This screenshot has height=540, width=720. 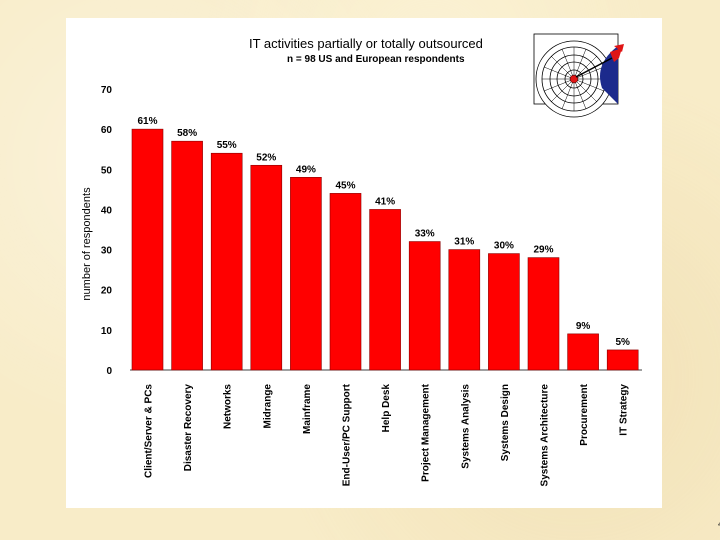 What do you see at coordinates (227, 145) in the screenshot?
I see `data-label: 55%` at bounding box center [227, 145].